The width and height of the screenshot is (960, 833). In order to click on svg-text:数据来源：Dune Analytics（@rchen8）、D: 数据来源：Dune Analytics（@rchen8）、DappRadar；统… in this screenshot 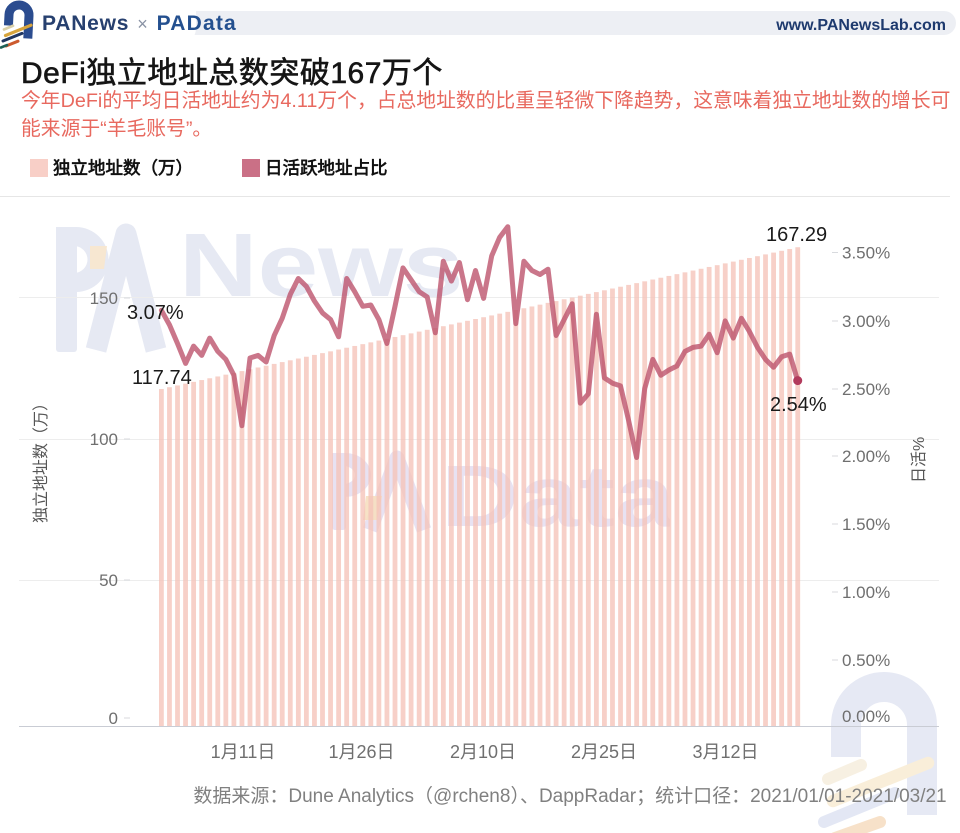, I will do `click(569, 796)`.